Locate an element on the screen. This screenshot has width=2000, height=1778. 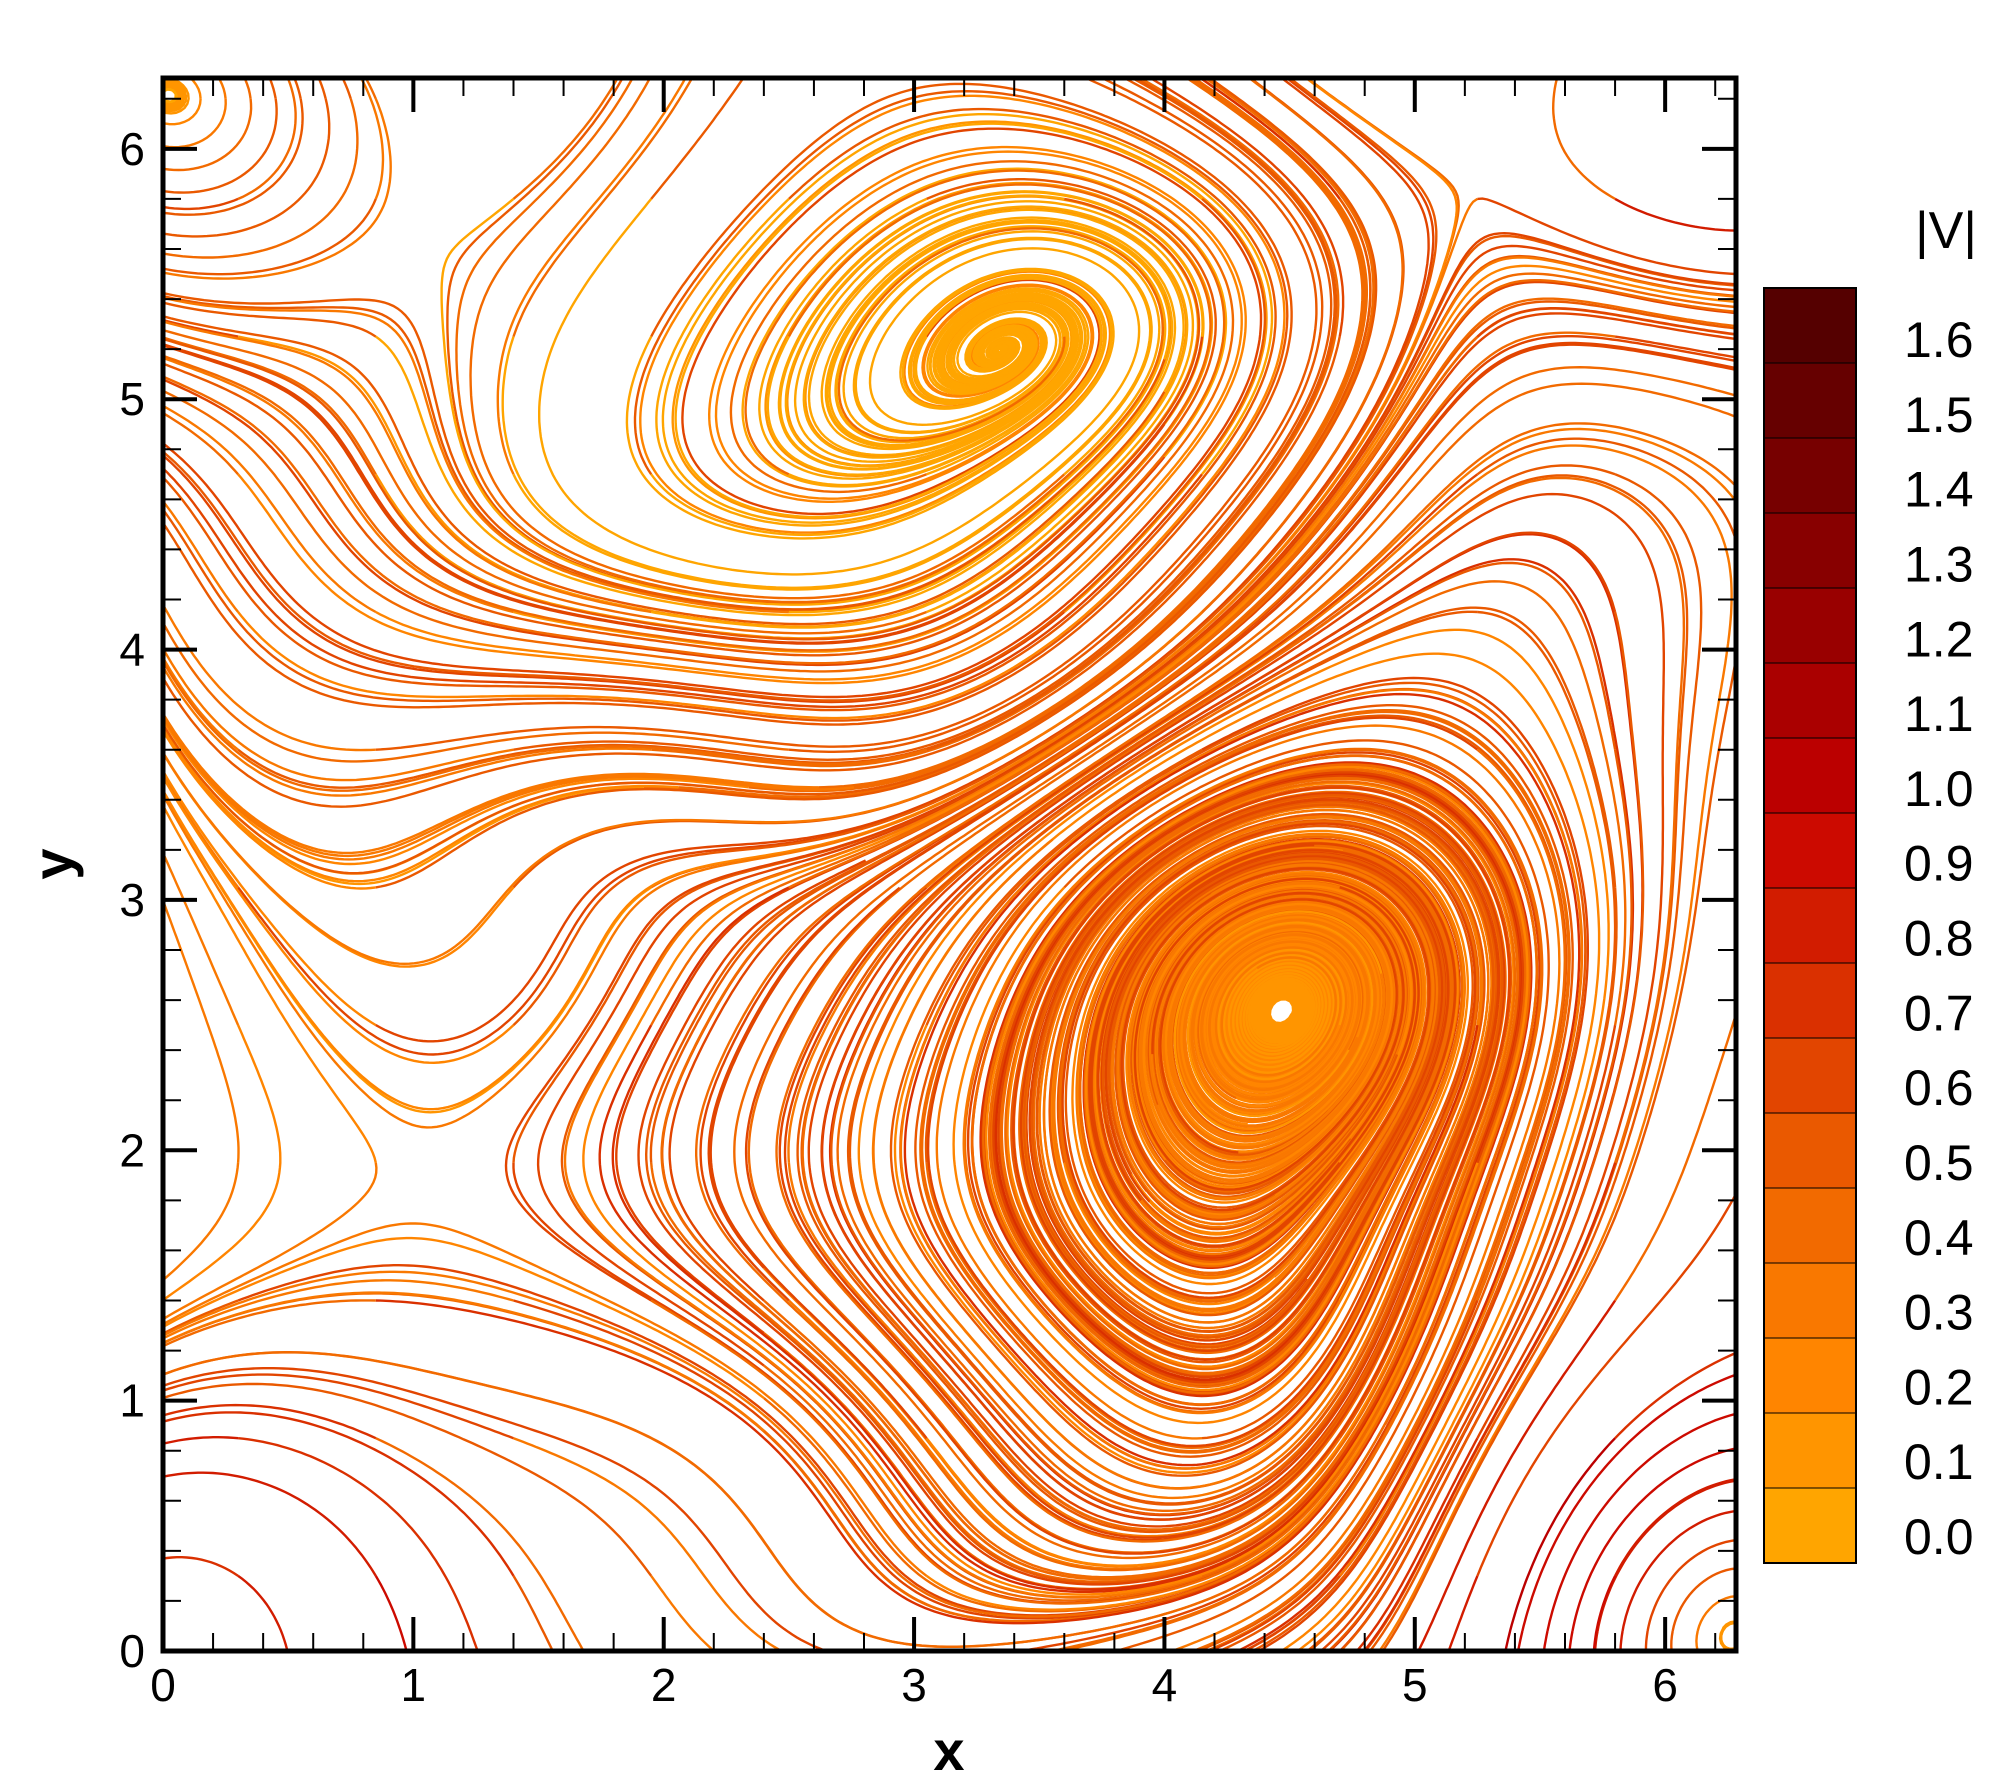
colorbar-label: 0.1 is located at coordinates (1939, 1462).